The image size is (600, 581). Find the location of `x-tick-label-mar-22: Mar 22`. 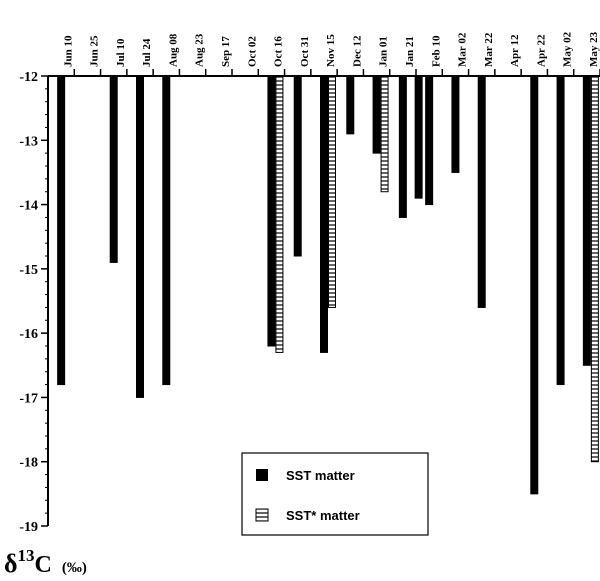

x-tick-label-mar-22: Mar 22 is located at coordinates (489, 49).